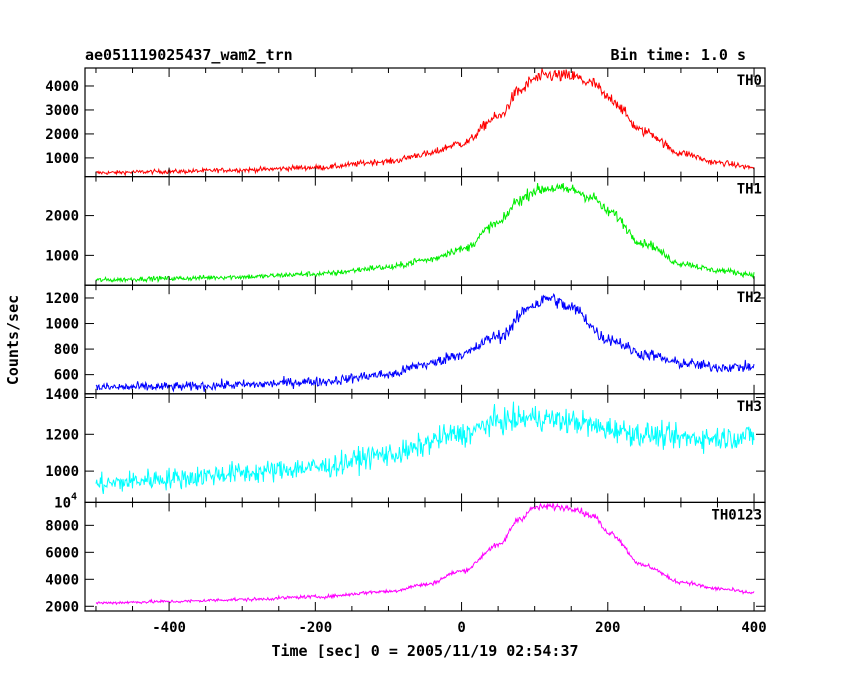  What do you see at coordinates (749, 298) in the screenshot?
I see `series-label-th2: TH2` at bounding box center [749, 298].